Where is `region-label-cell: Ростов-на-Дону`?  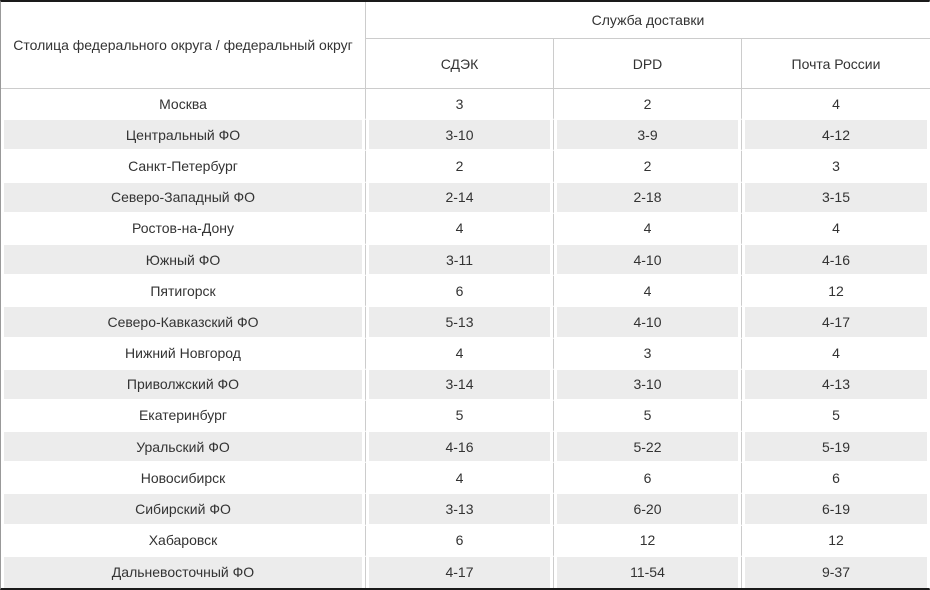 region-label-cell: Ростов-на-Дону is located at coordinates (183, 229).